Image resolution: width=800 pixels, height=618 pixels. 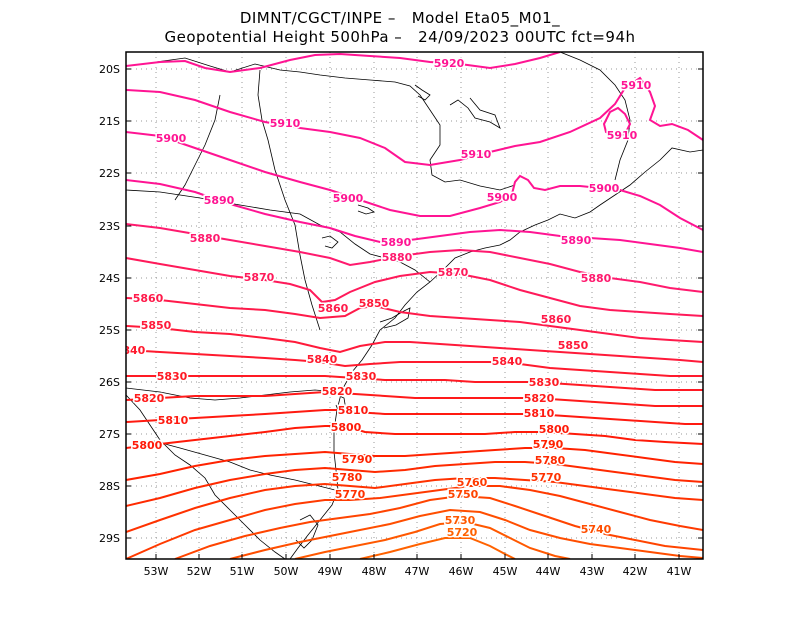 I want to click on border-argentina, so click(x=206, y=476).